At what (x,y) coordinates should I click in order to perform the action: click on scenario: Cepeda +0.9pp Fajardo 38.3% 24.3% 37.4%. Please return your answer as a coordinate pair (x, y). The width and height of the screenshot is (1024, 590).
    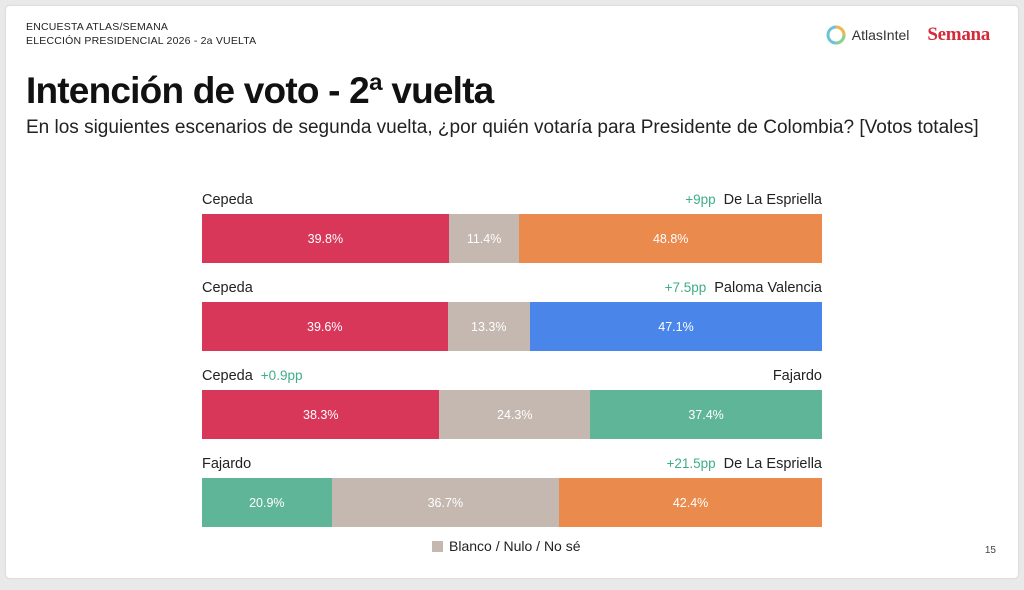
    Looking at the image, I should click on (512, 403).